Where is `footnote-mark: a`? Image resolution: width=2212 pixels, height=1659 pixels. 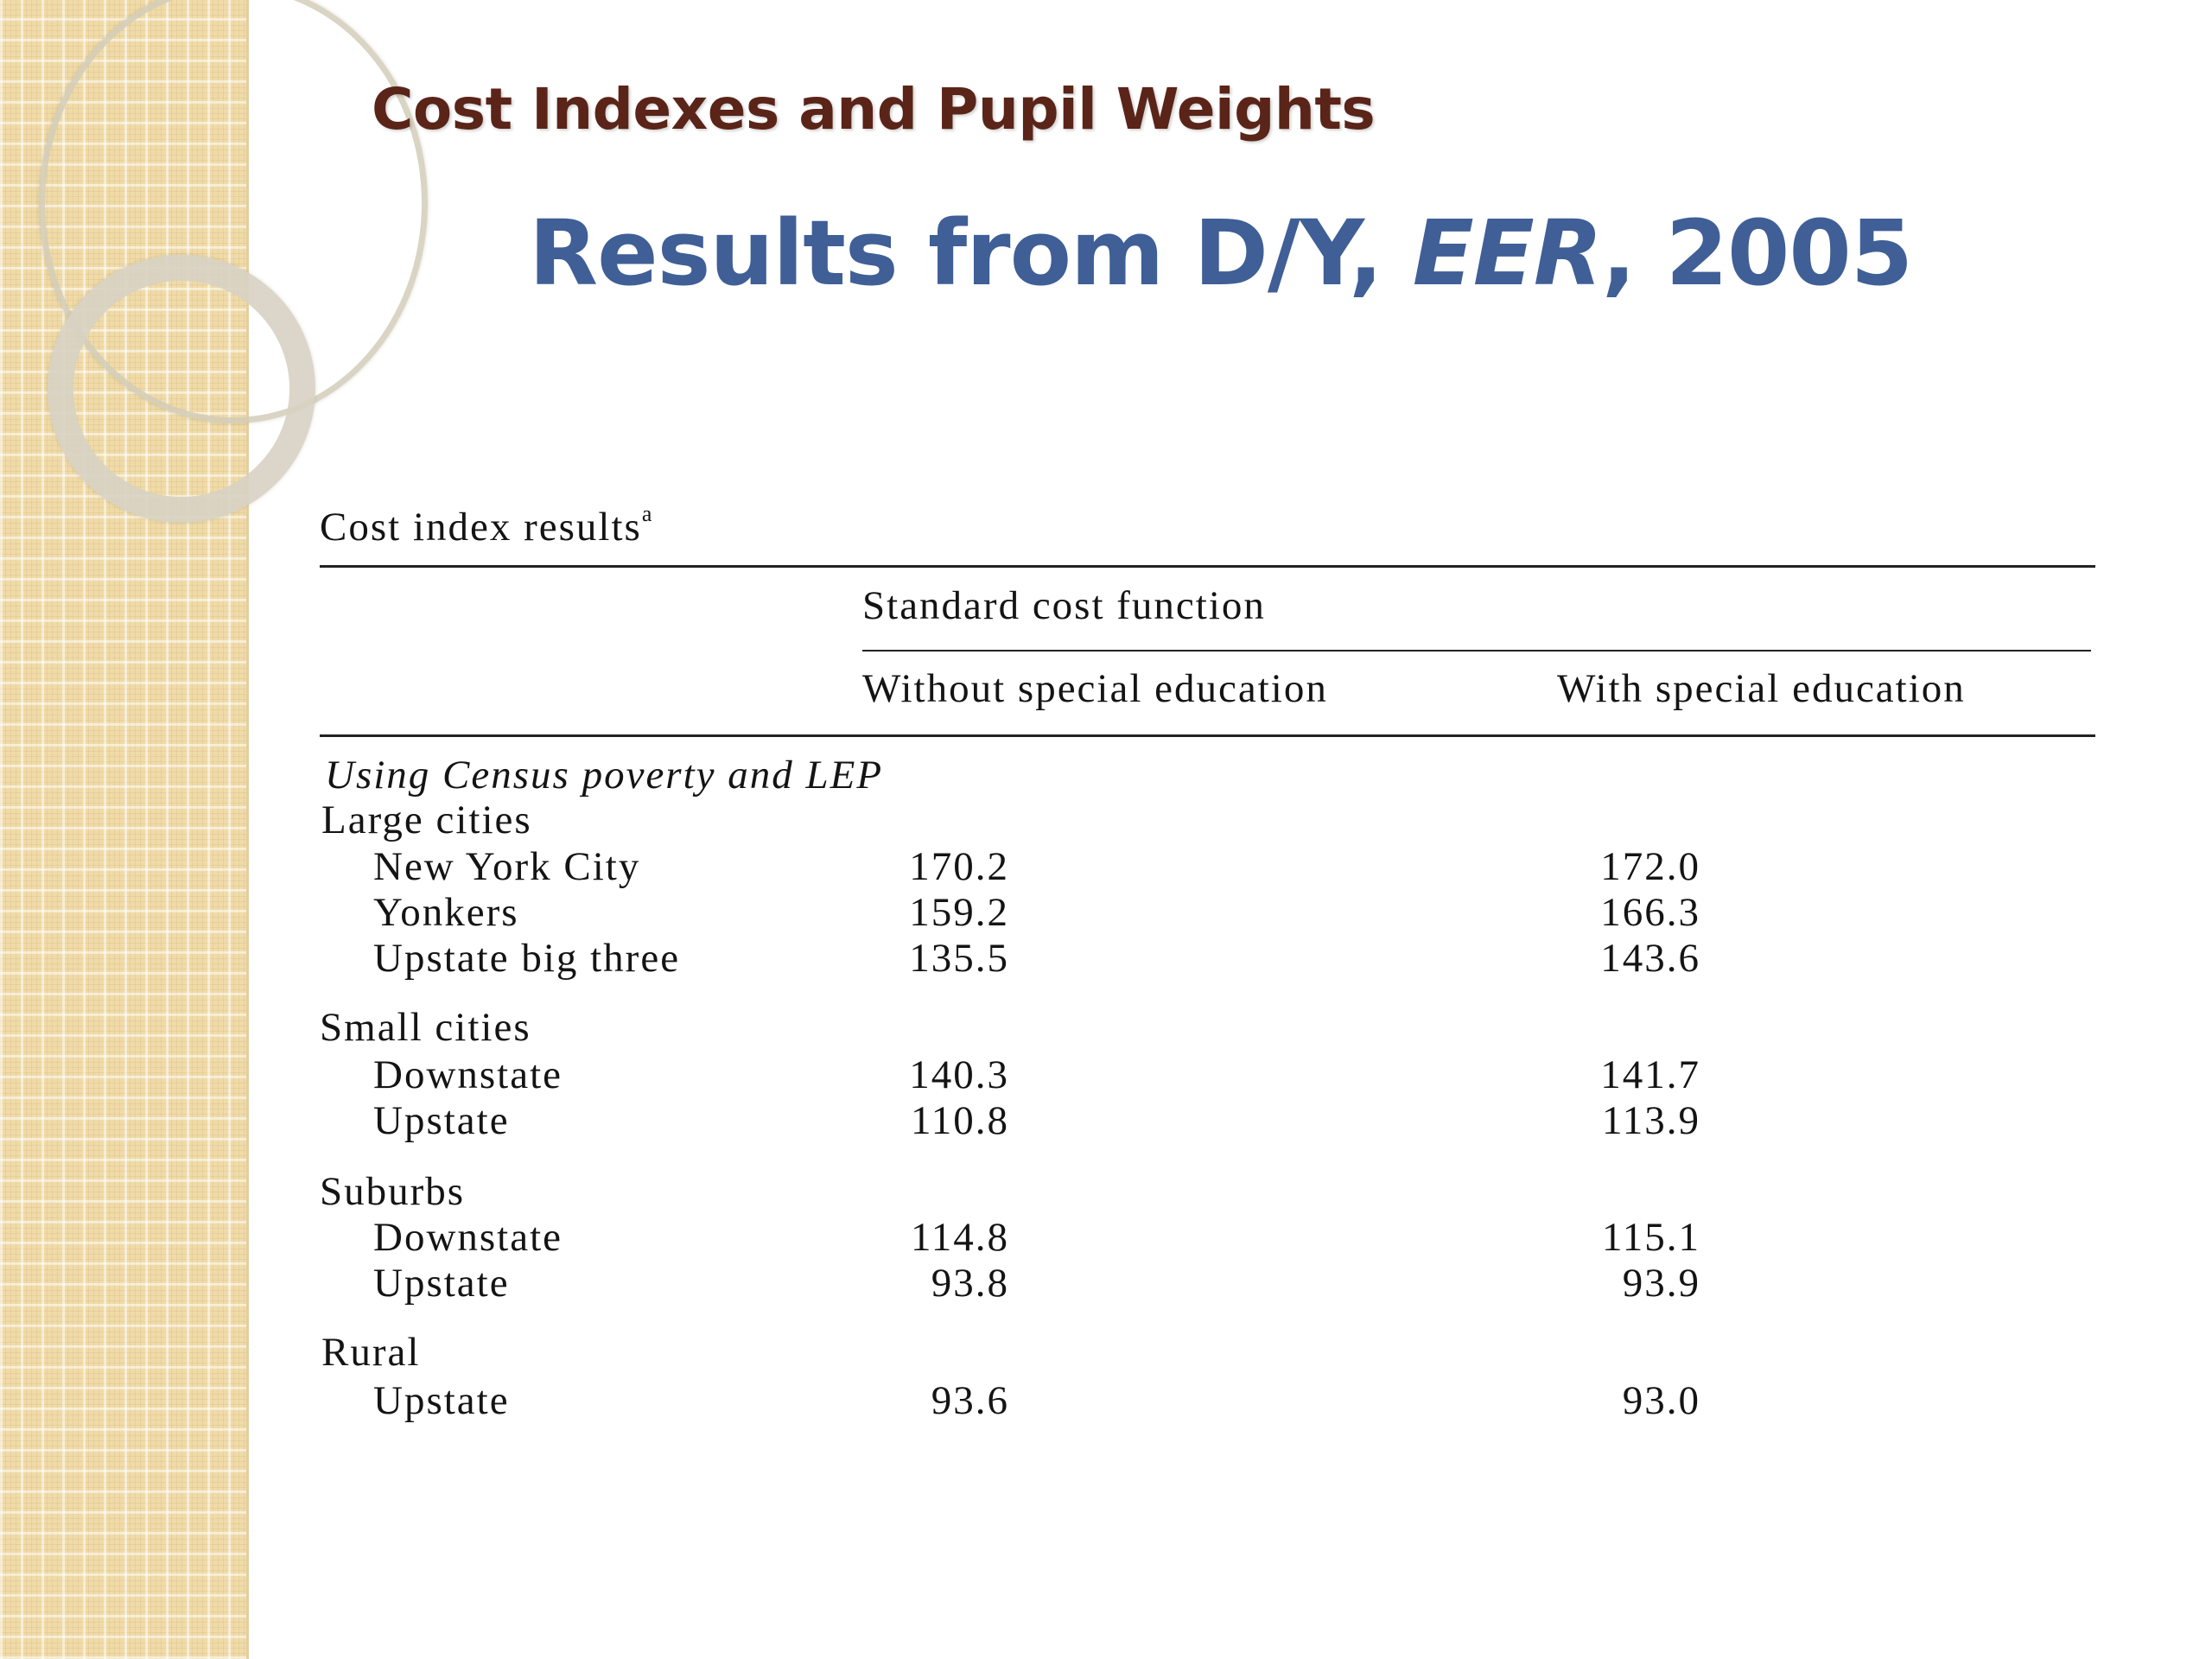 footnote-mark: a is located at coordinates (646, 513).